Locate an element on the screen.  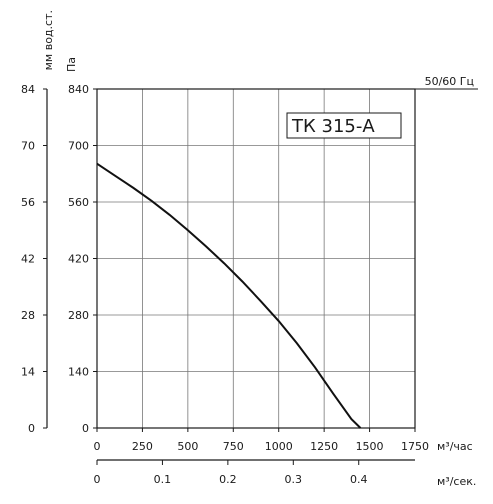
y-tick-label: 0 is located at coordinates (85, 428).